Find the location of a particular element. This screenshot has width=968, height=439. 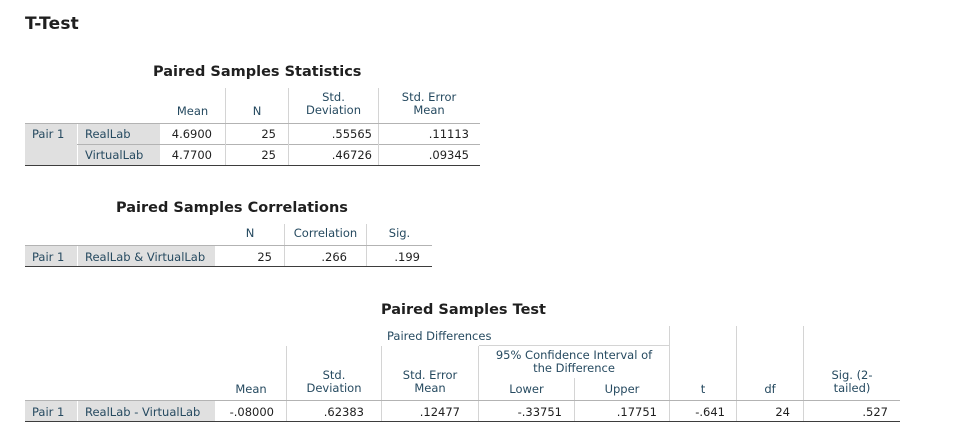

std-error-mean-value: .11113 is located at coordinates (448, 134).